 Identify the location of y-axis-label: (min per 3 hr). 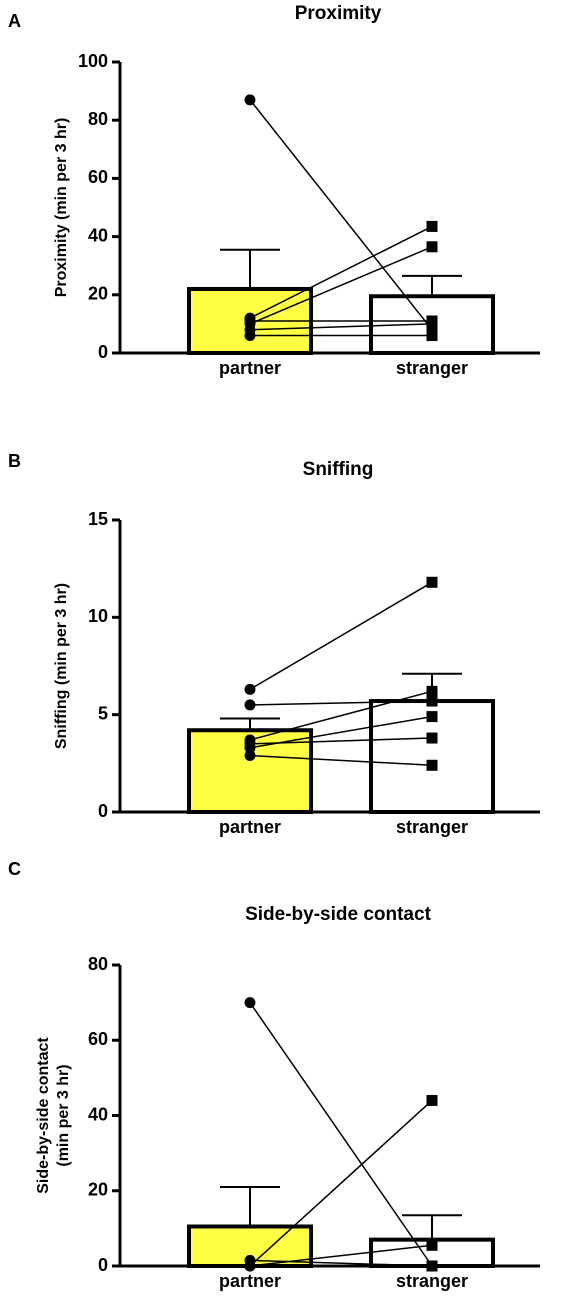
(63, 1115).